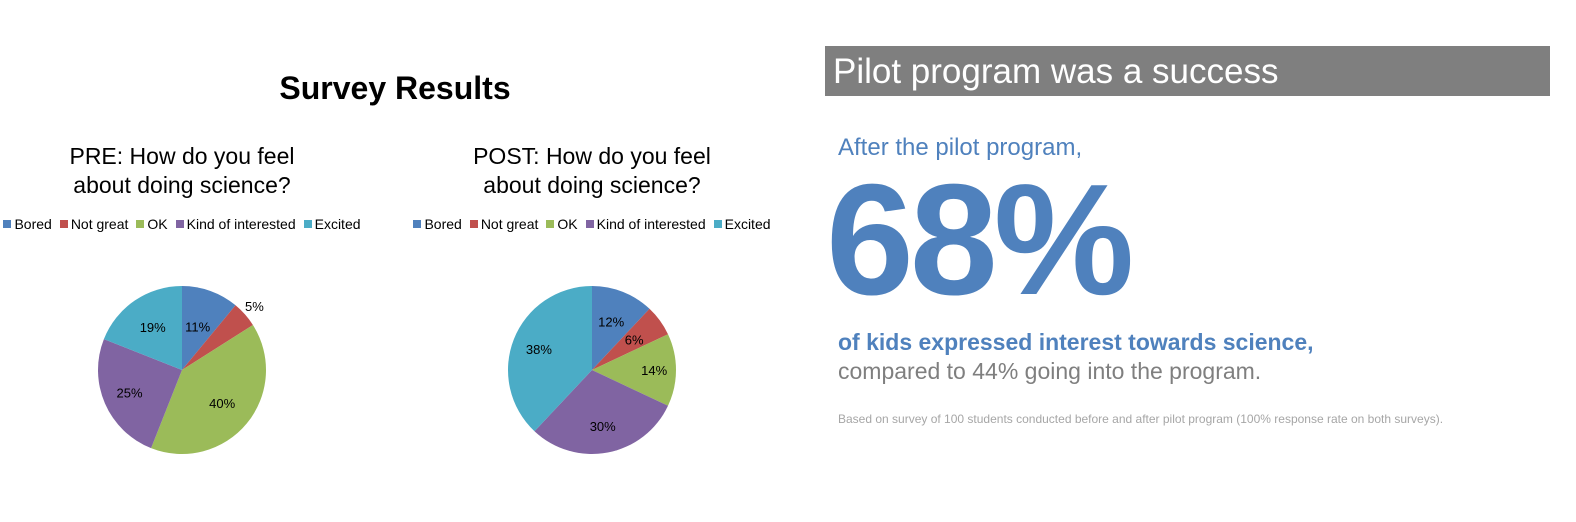 This screenshot has height=522, width=1576. Describe the element at coordinates (592, 156) in the screenshot. I see `post-chart-title-line-1: POST: How do you feel` at that location.